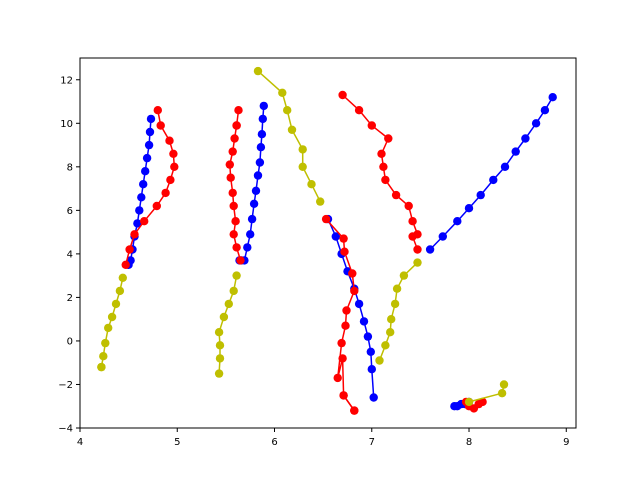  I want to click on y-tick-label: −4, so click(65, 429).